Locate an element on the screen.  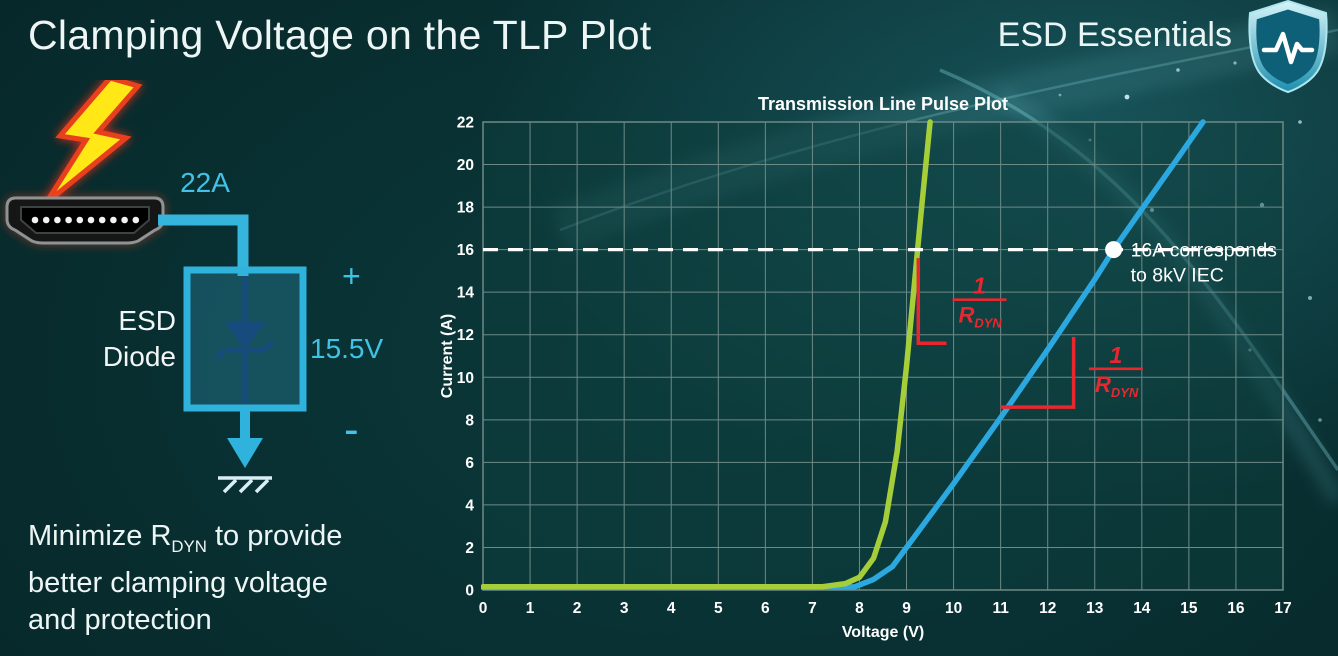
x-tick-label: 5 is located at coordinates (718, 608).